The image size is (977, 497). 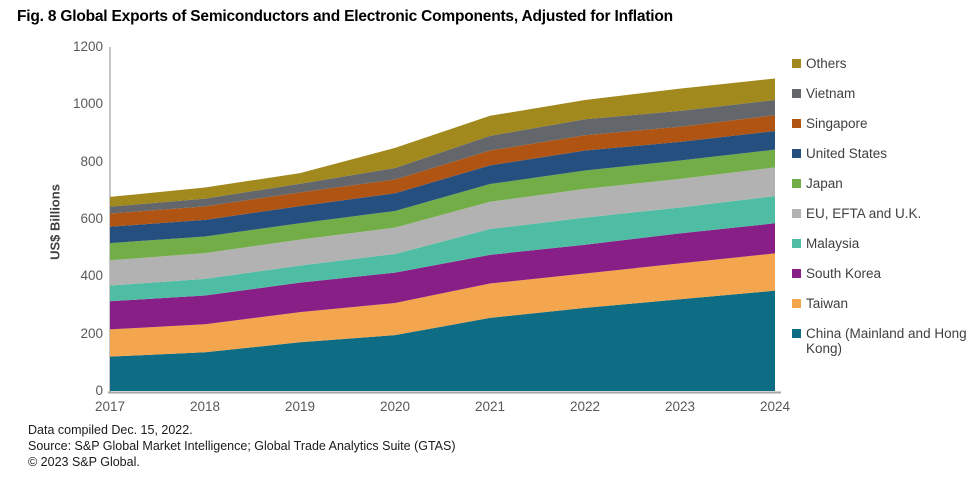 What do you see at coordinates (883, 183) in the screenshot?
I see `legend-item-japan: Japan` at bounding box center [883, 183].